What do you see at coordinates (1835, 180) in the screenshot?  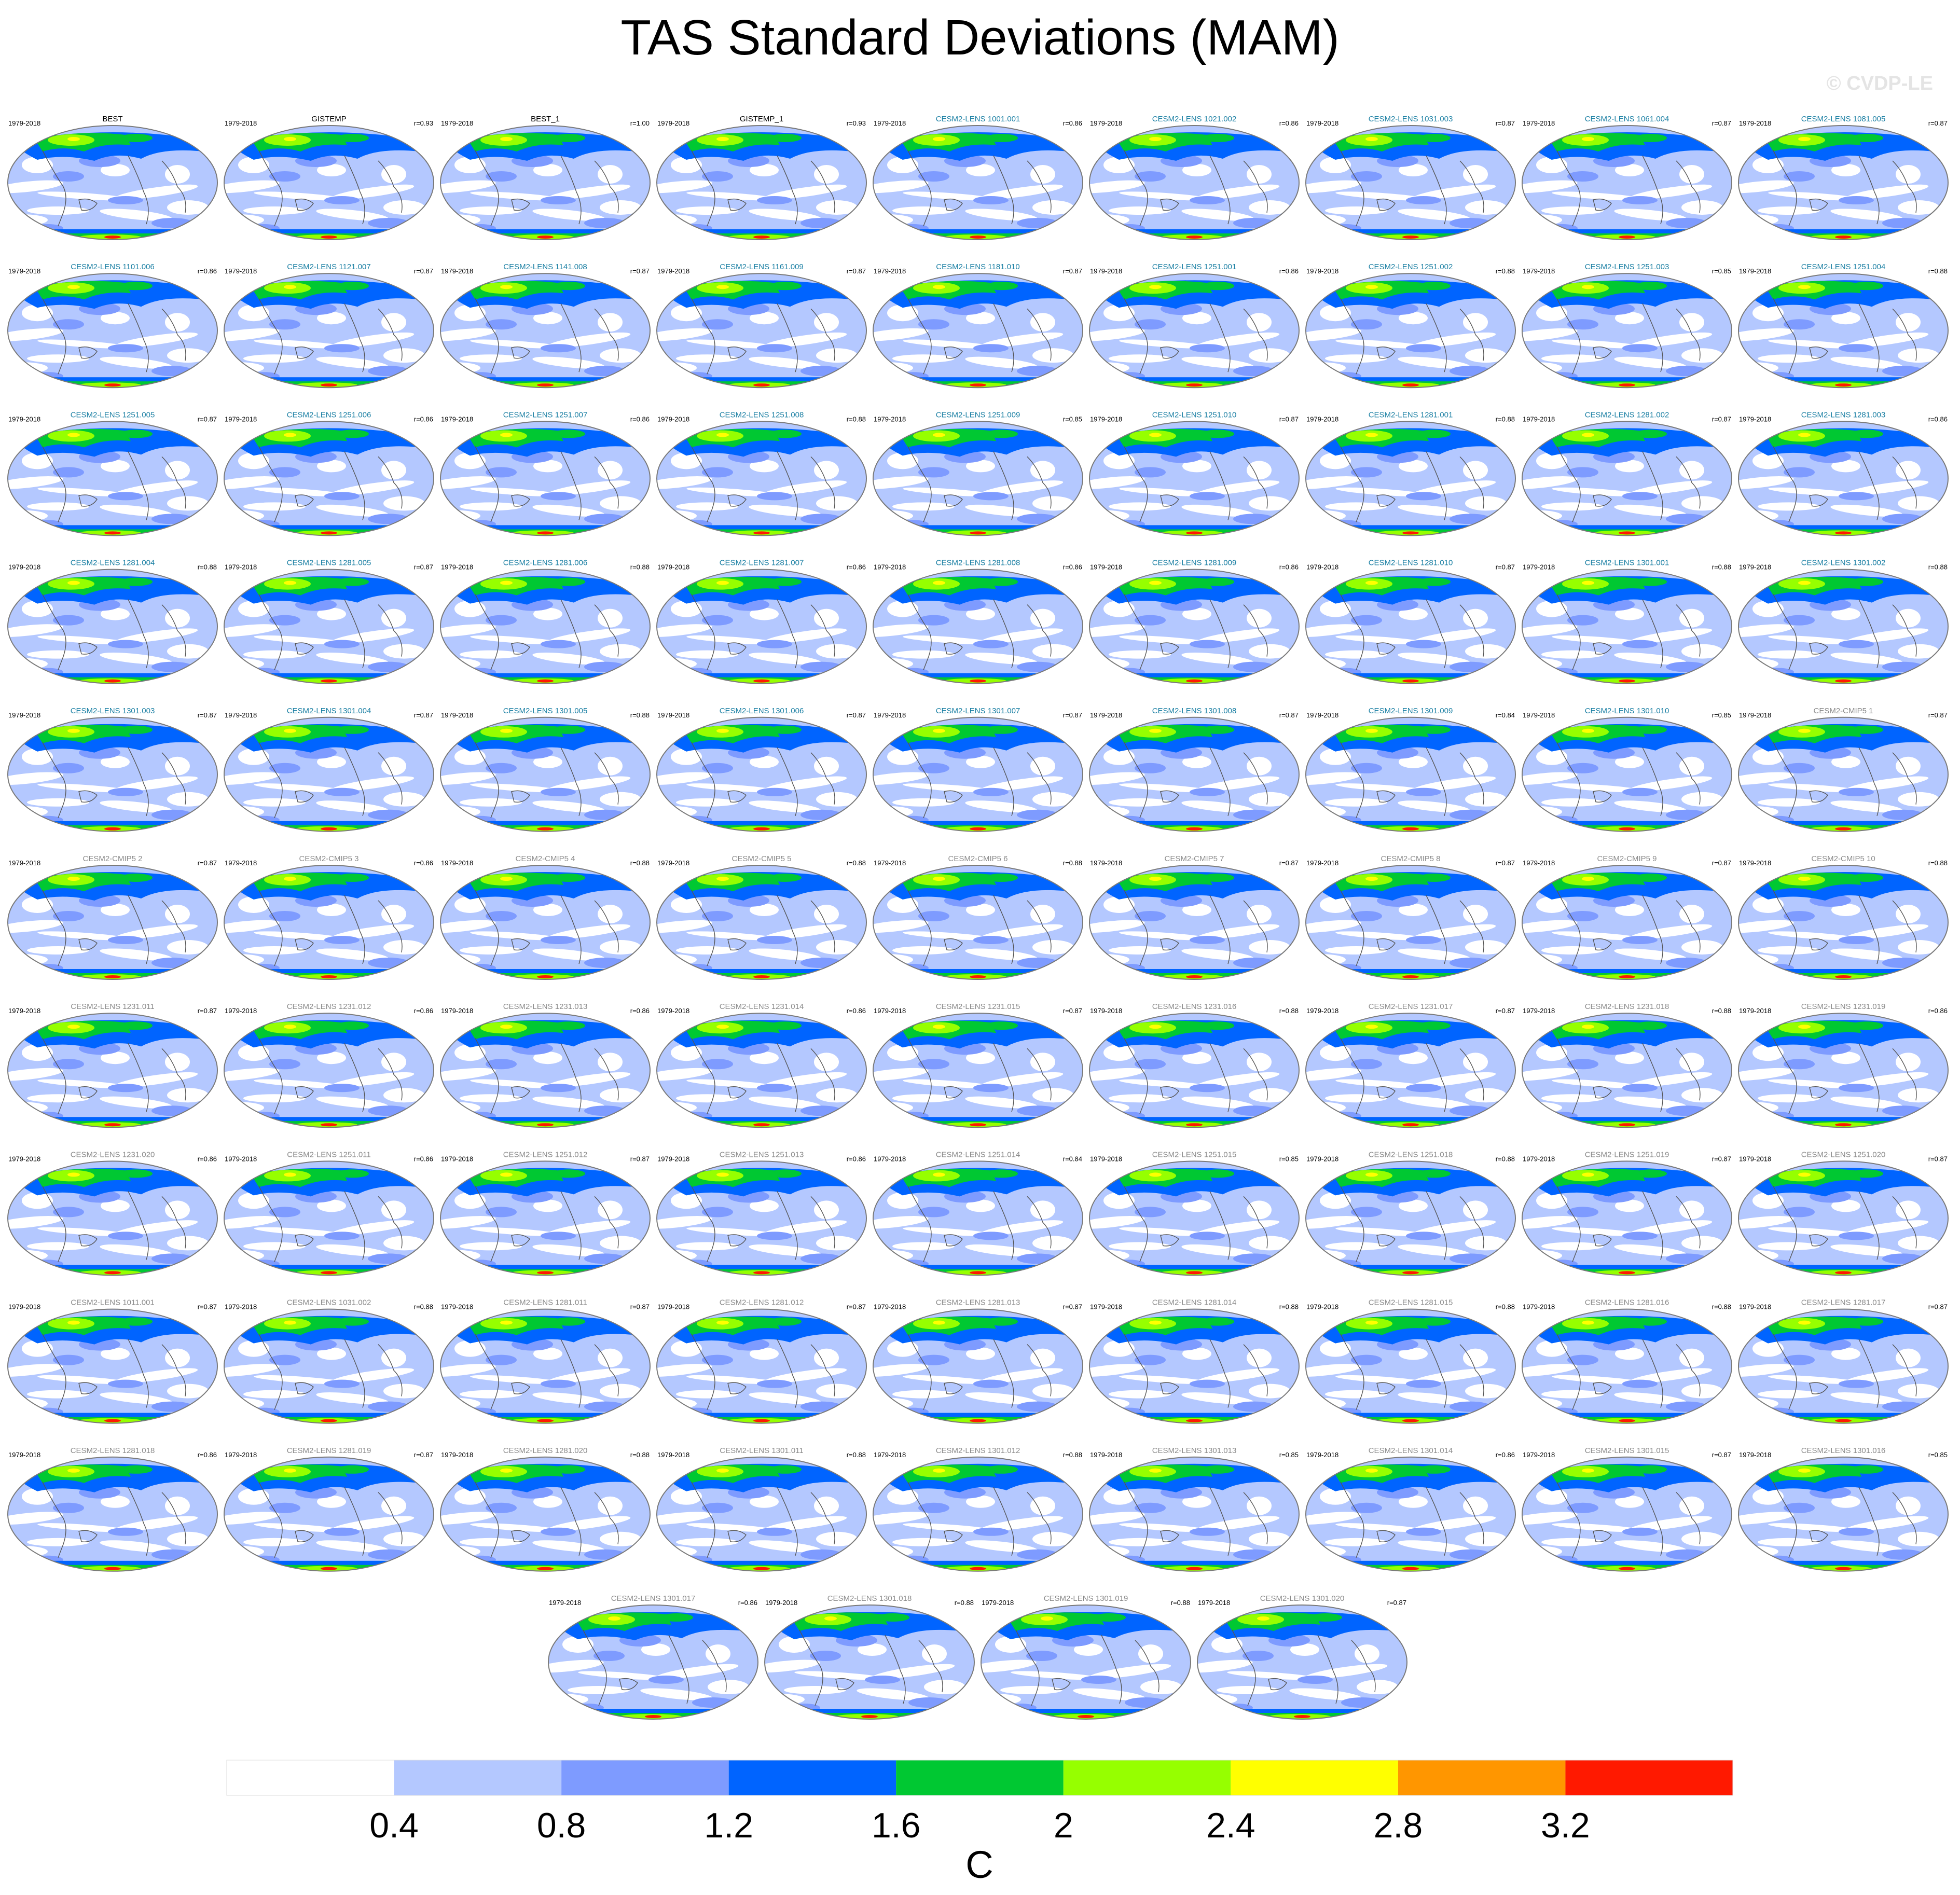 I see `map-panel: 1979-2018 CESM2-LENS 1081.005 r=0.87` at bounding box center [1835, 180].